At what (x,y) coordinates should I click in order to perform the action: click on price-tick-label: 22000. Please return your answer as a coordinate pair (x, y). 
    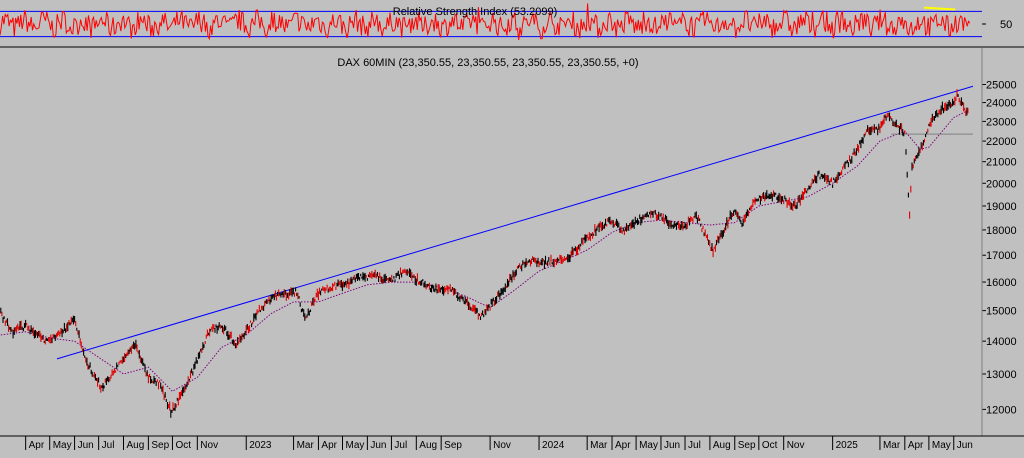
    Looking at the image, I should click on (1001, 142).